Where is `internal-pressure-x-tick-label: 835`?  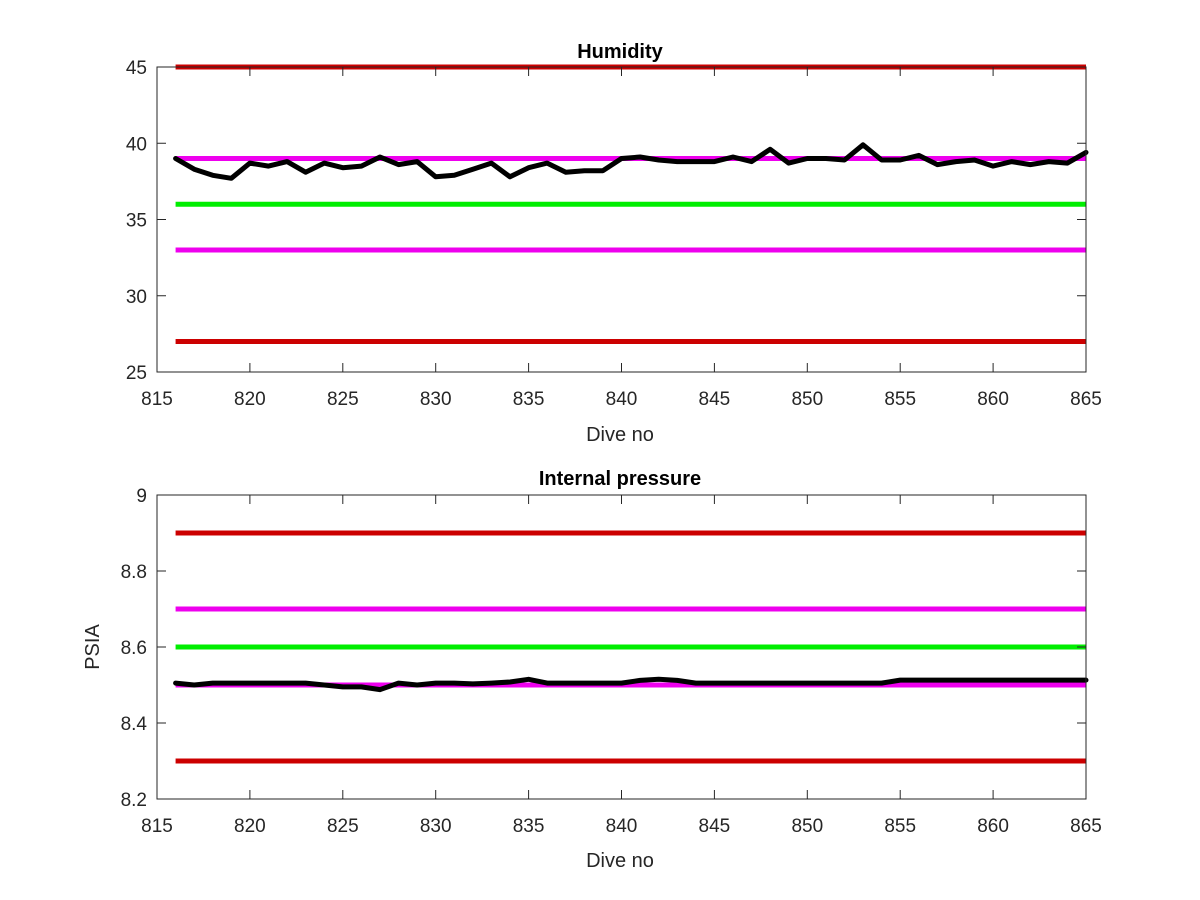
internal-pressure-x-tick-label: 835 is located at coordinates (529, 826).